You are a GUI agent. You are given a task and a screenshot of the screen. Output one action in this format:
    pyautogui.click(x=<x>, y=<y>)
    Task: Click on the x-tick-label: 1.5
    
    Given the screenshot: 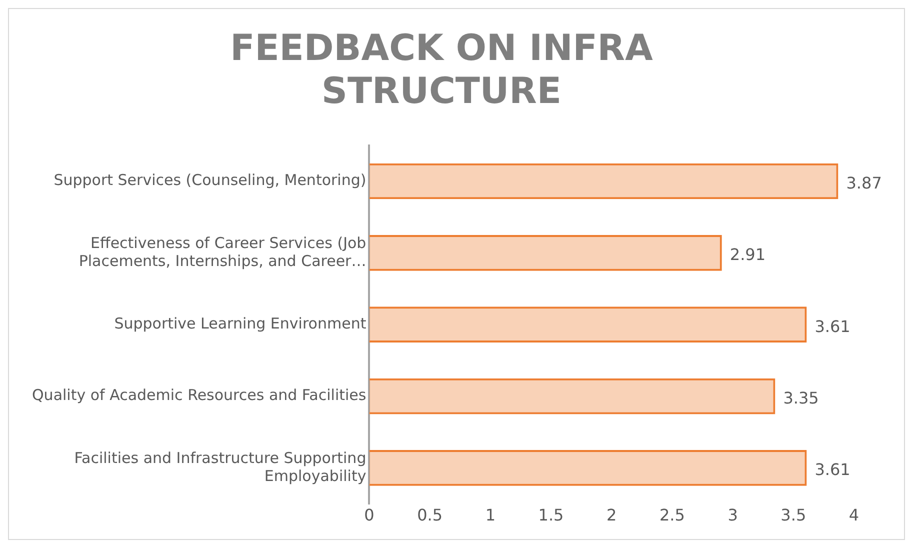 What is the action you would take?
    pyautogui.click(x=551, y=515)
    